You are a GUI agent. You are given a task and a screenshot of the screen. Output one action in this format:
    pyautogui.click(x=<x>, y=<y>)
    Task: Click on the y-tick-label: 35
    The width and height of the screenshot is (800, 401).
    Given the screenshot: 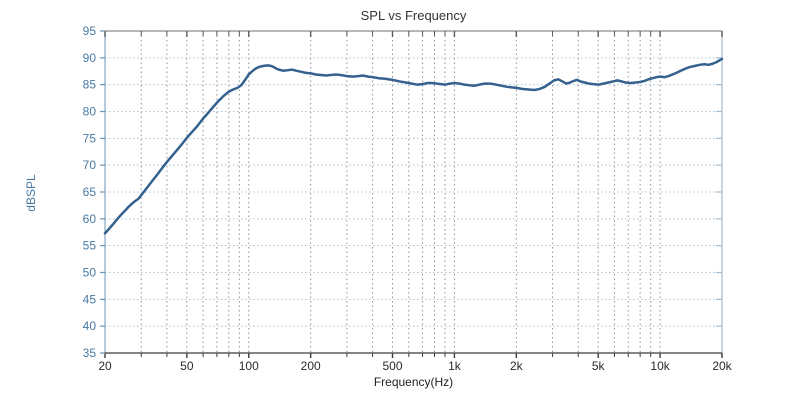 What is the action you would take?
    pyautogui.click(x=90, y=353)
    